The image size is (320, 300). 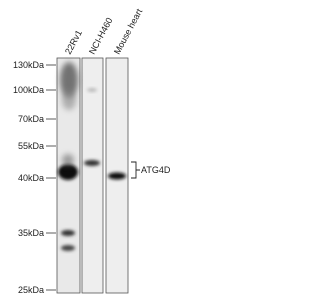 What do you see at coordinates (128, 31) in the screenshot?
I see `lane-label: Mouse heart` at bounding box center [128, 31].